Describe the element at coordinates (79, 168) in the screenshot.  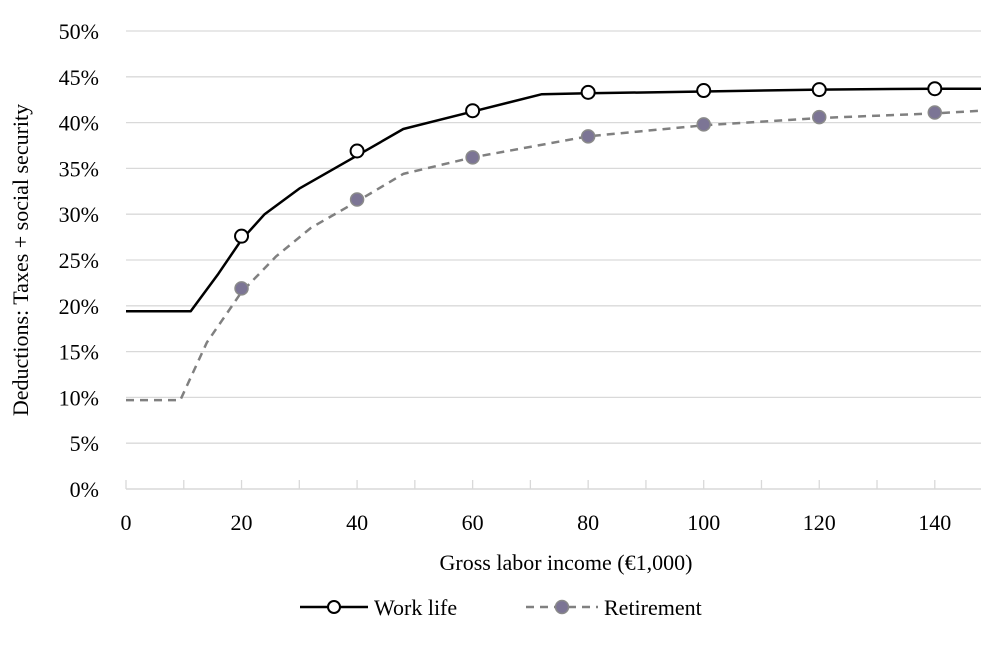
I see `y-tick-label: 35%` at that location.